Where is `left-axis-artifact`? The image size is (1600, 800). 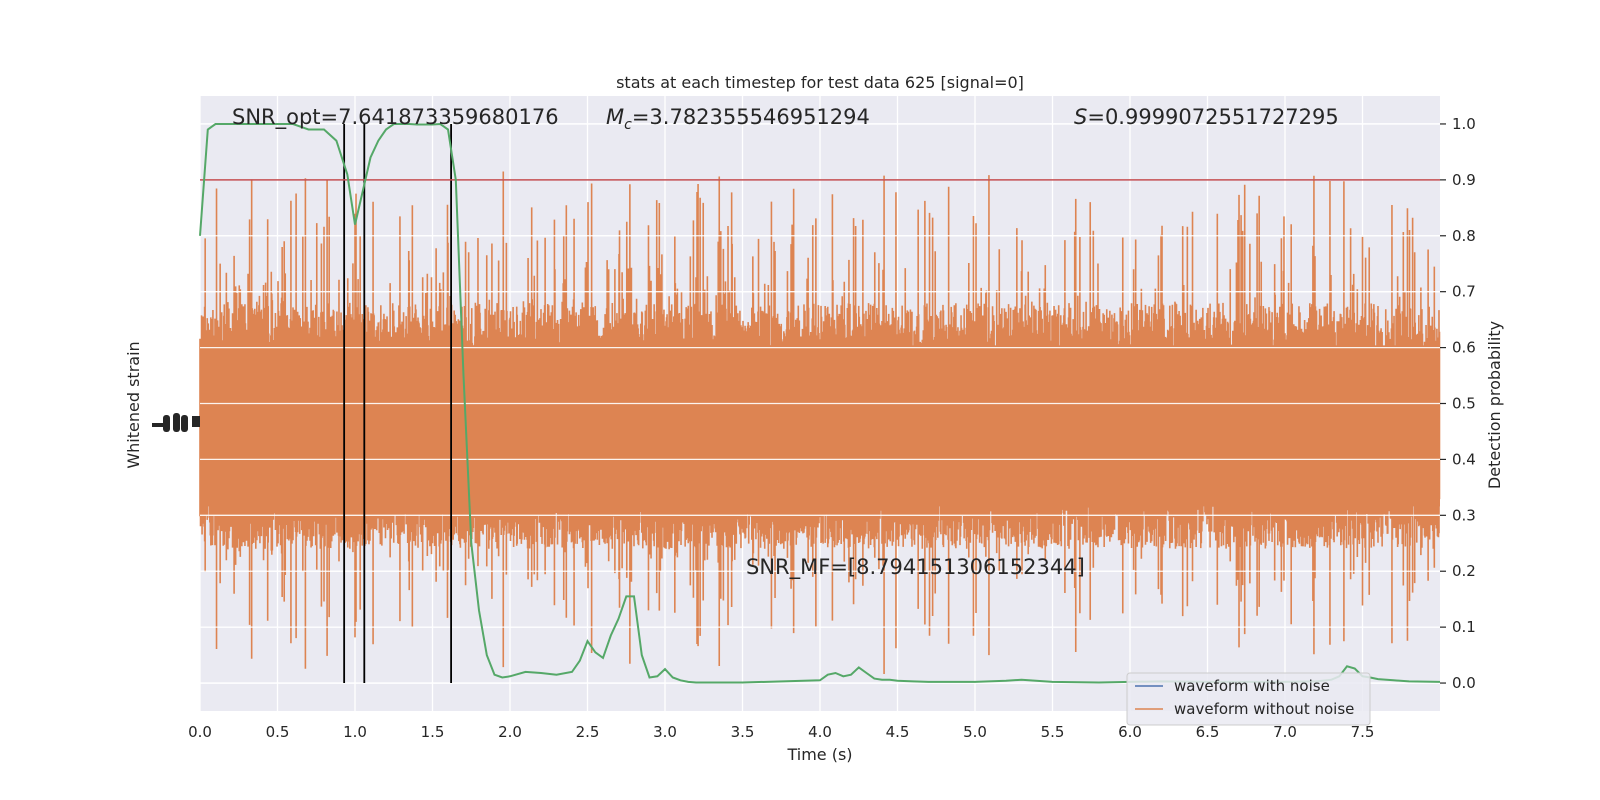 left-axis-artifact is located at coordinates (176, 422).